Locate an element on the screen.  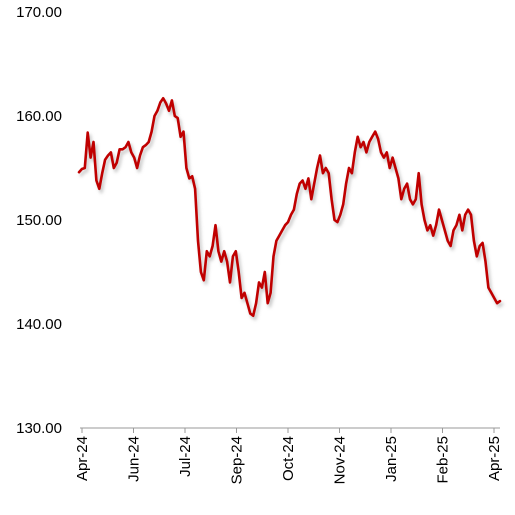
x-tick-label: Nov-24 is located at coordinates (340, 460).